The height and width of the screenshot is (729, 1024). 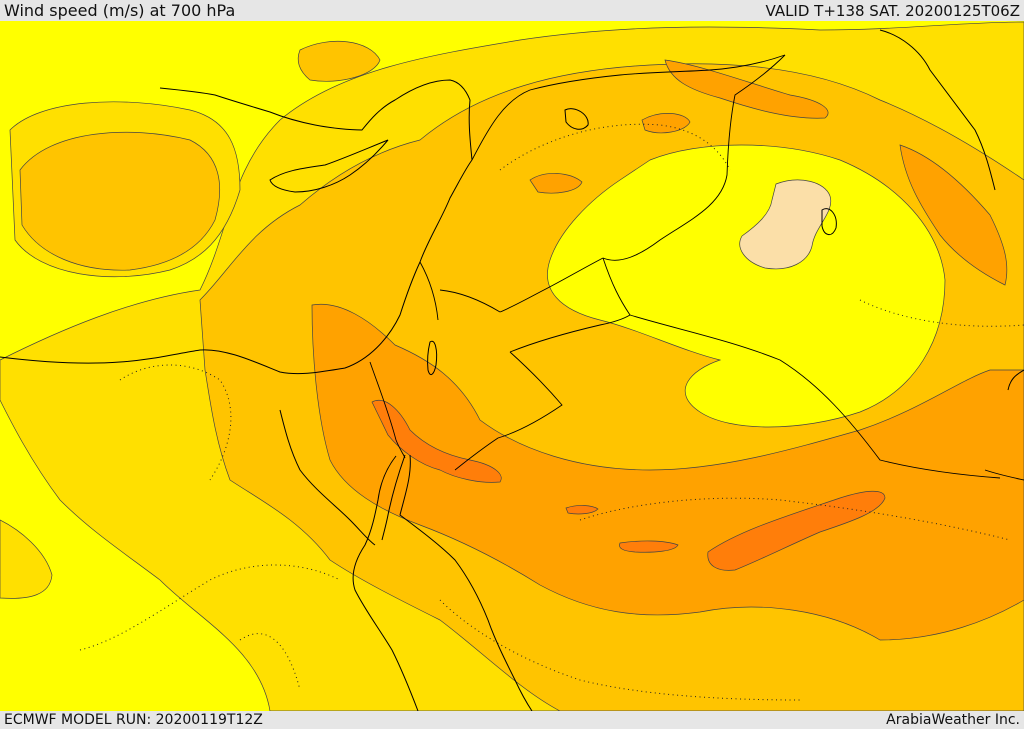 I want to click on coastline-turkey, so click(x=316, y=120).